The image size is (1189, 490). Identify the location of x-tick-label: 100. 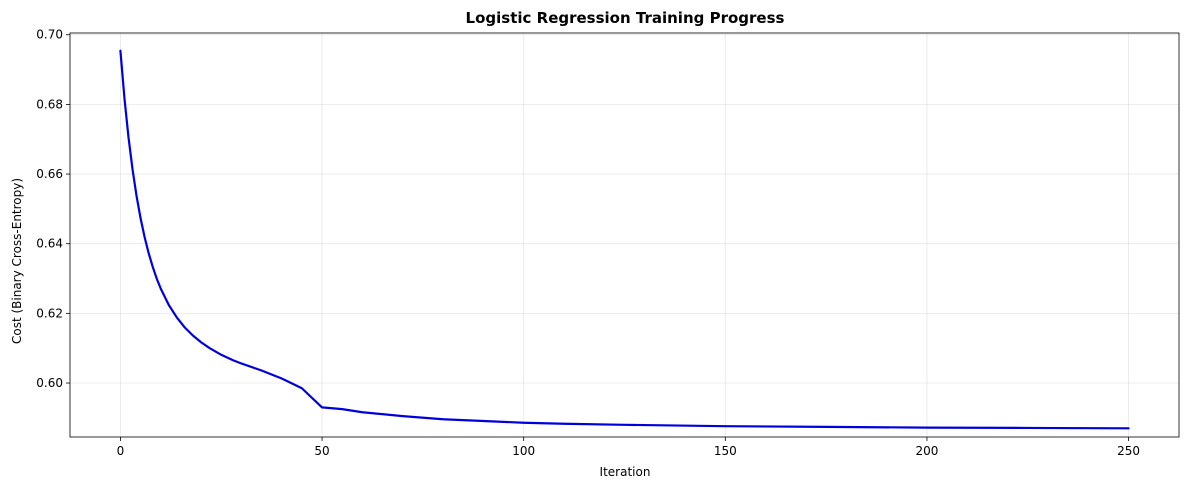
(523, 451).